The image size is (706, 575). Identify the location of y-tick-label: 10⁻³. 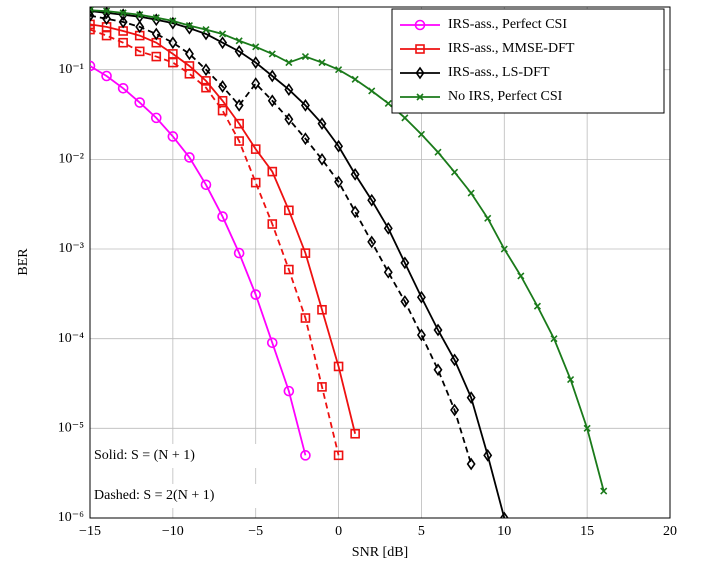
(71, 248).